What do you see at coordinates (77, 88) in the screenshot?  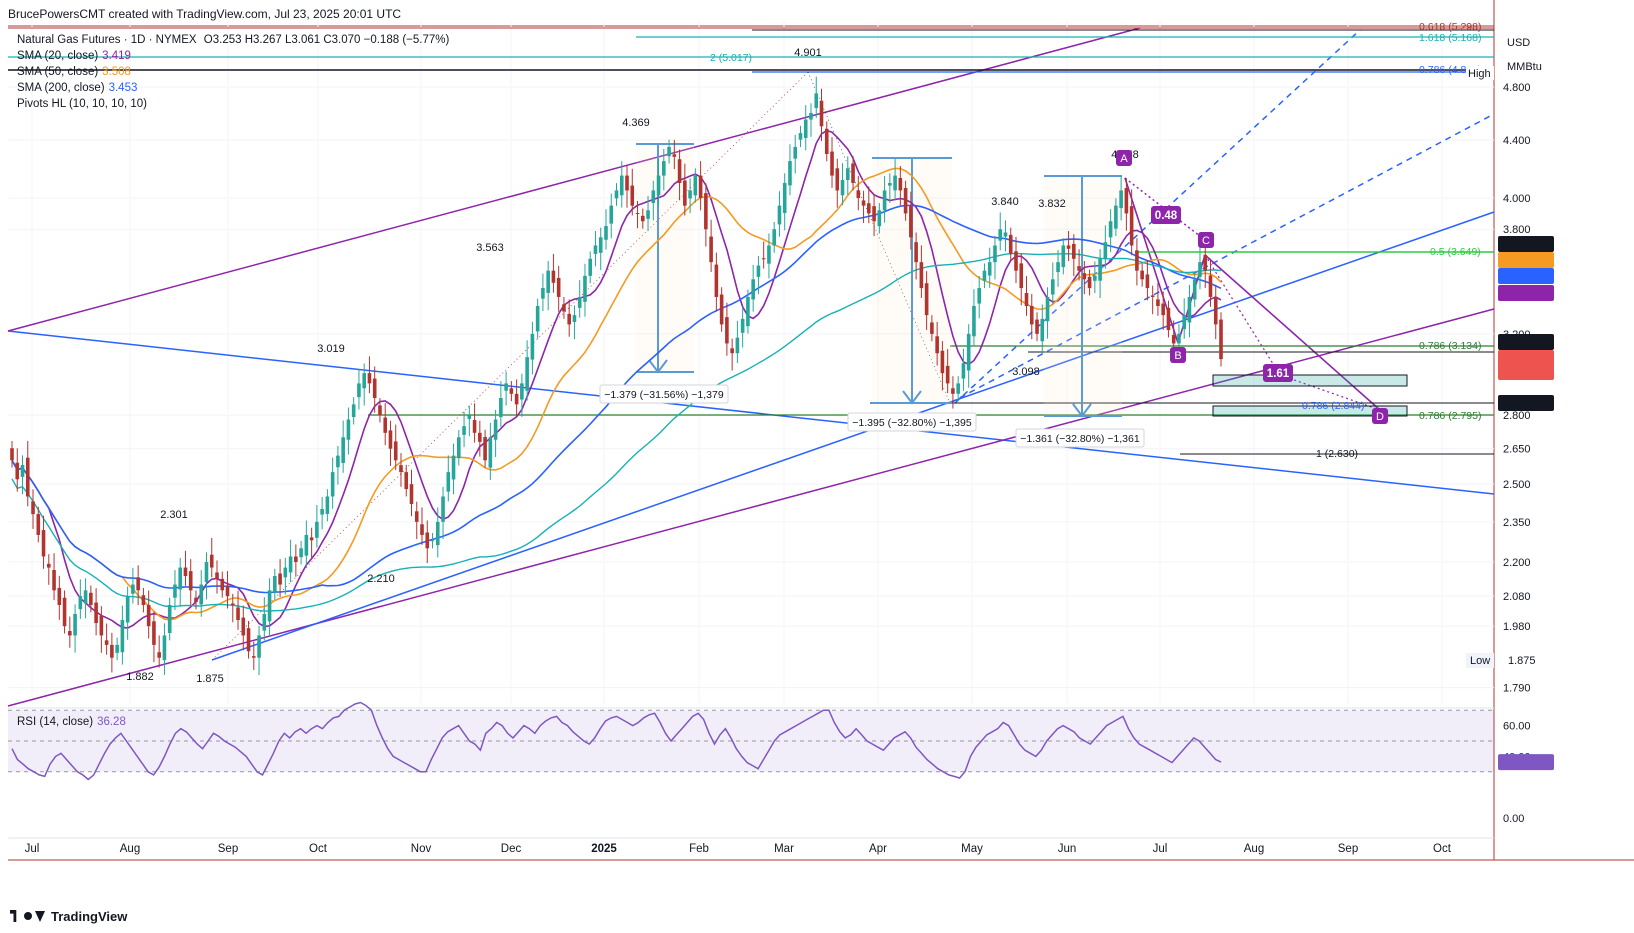 I see `sma200-legend: SMA (200, close) 3.453` at bounding box center [77, 88].